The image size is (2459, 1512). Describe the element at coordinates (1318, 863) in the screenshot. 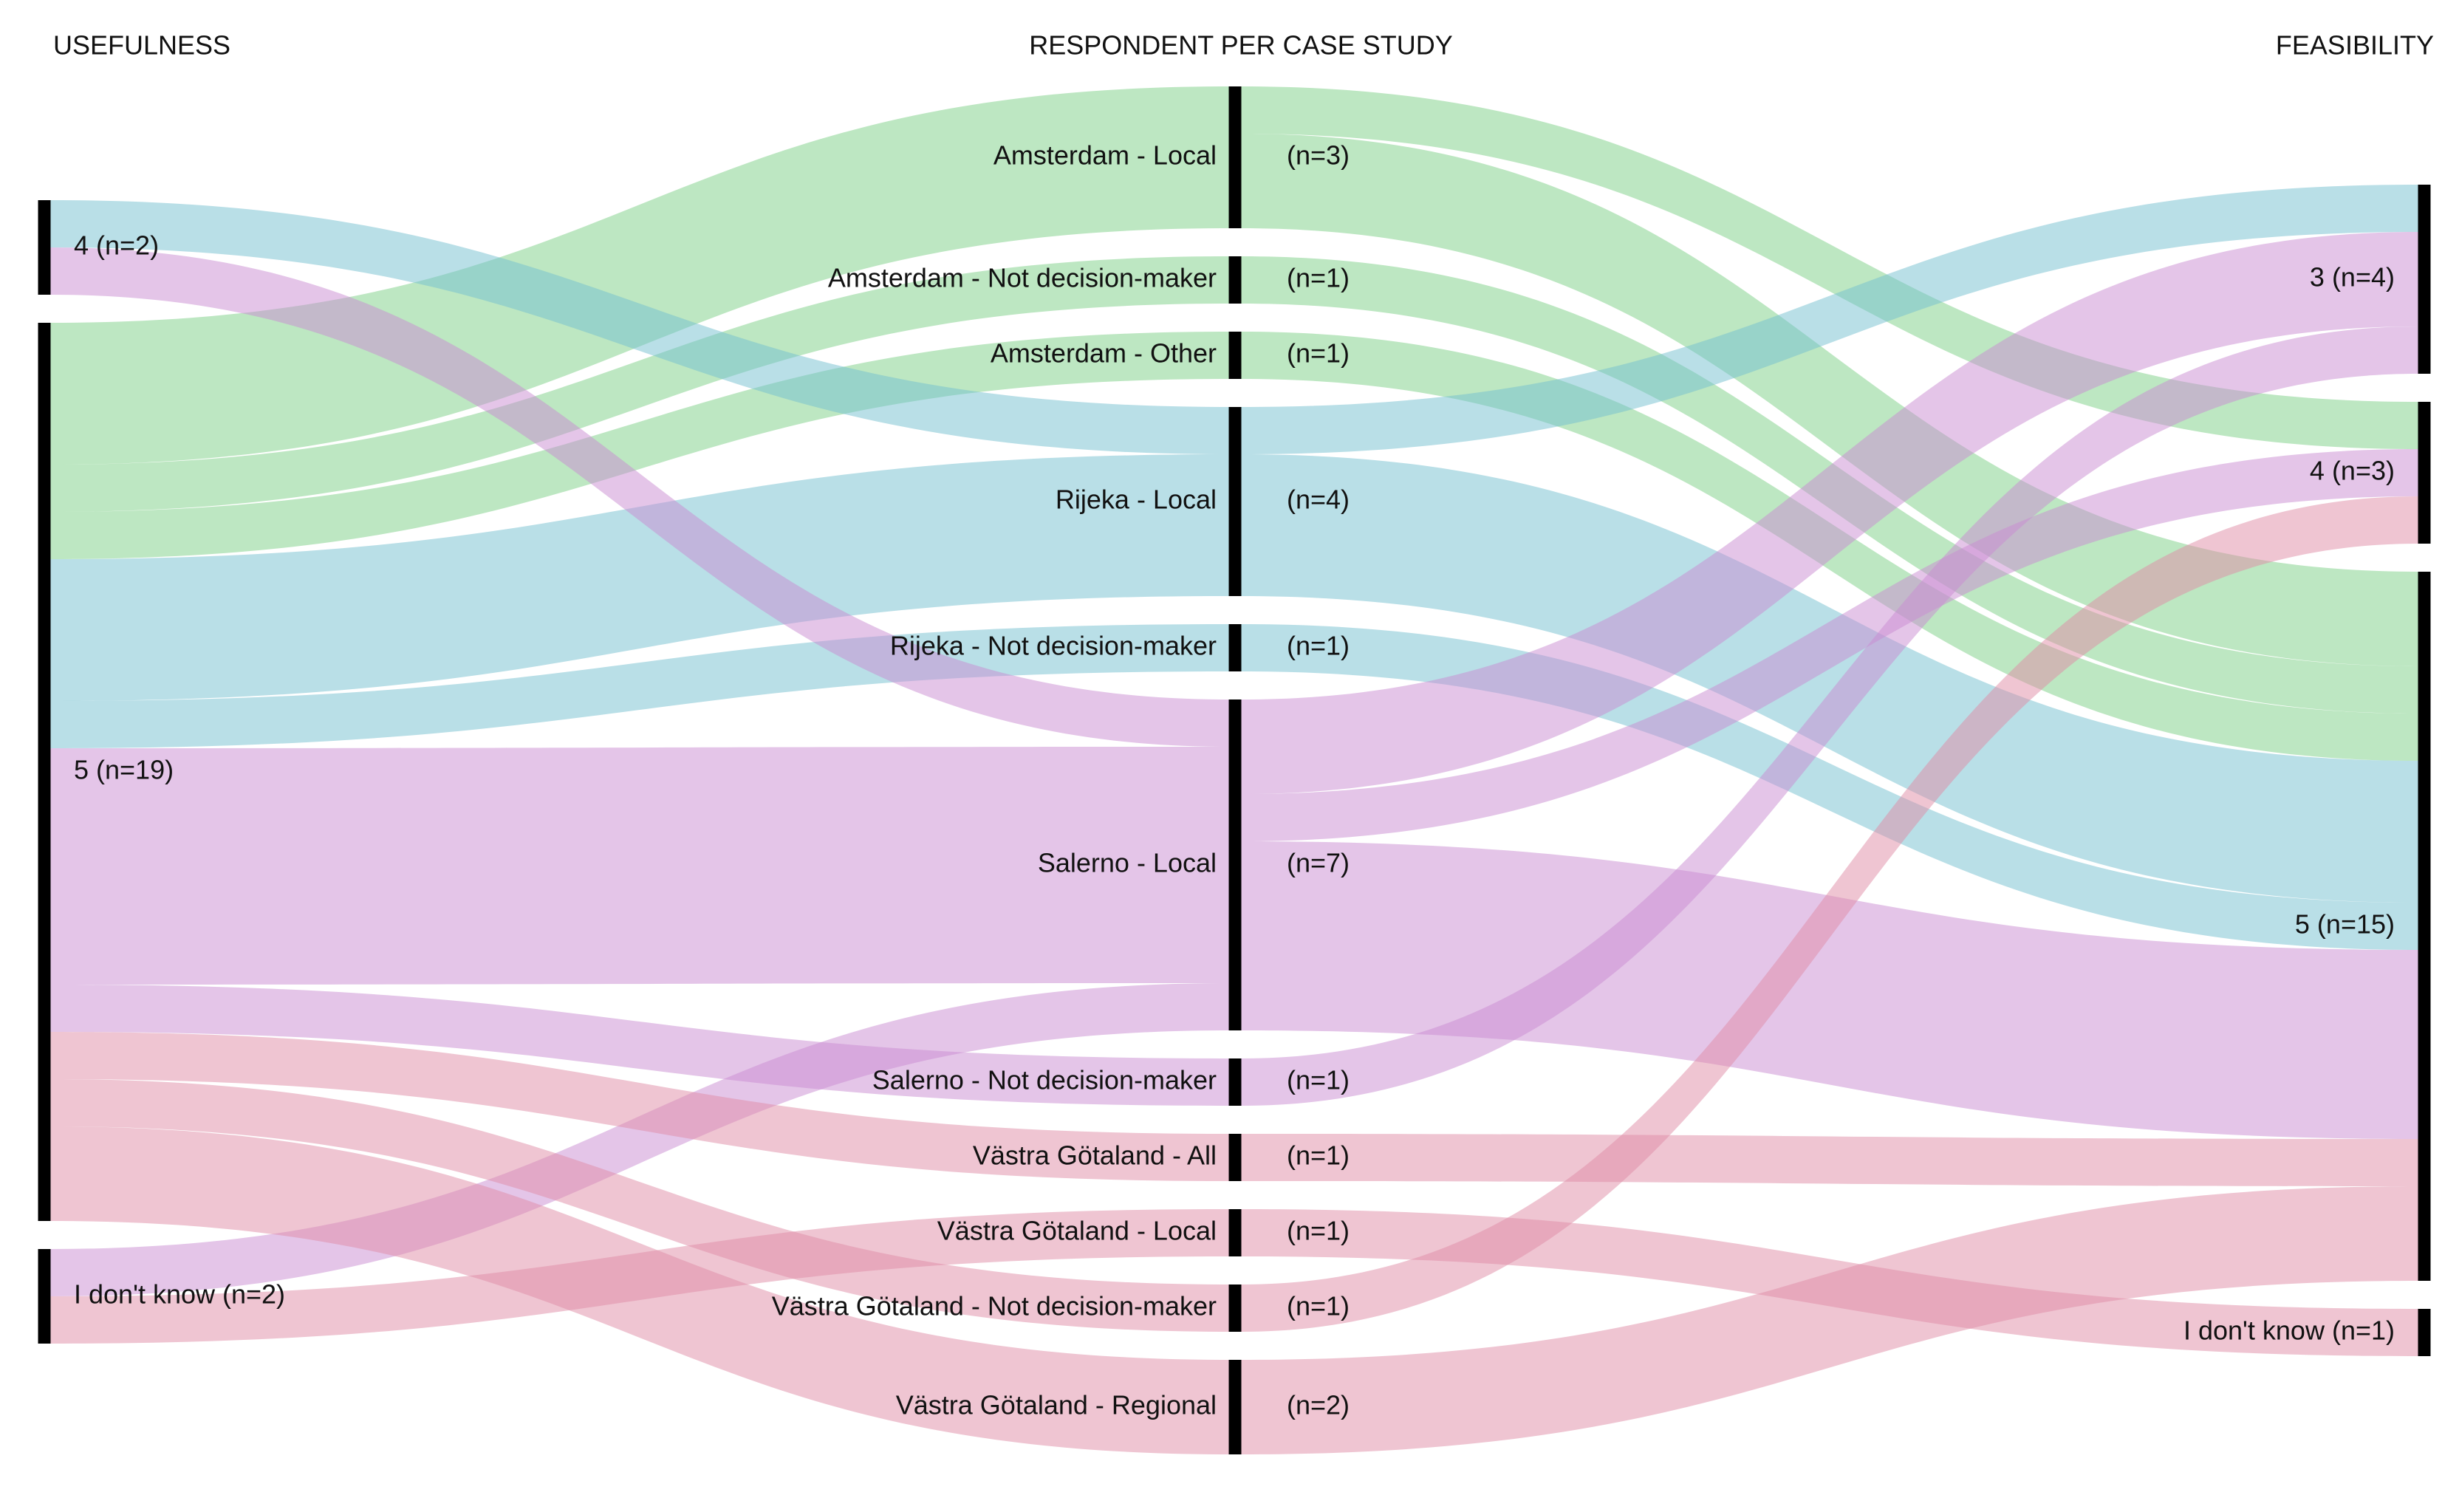

I see `node-count: (n=7)` at that location.